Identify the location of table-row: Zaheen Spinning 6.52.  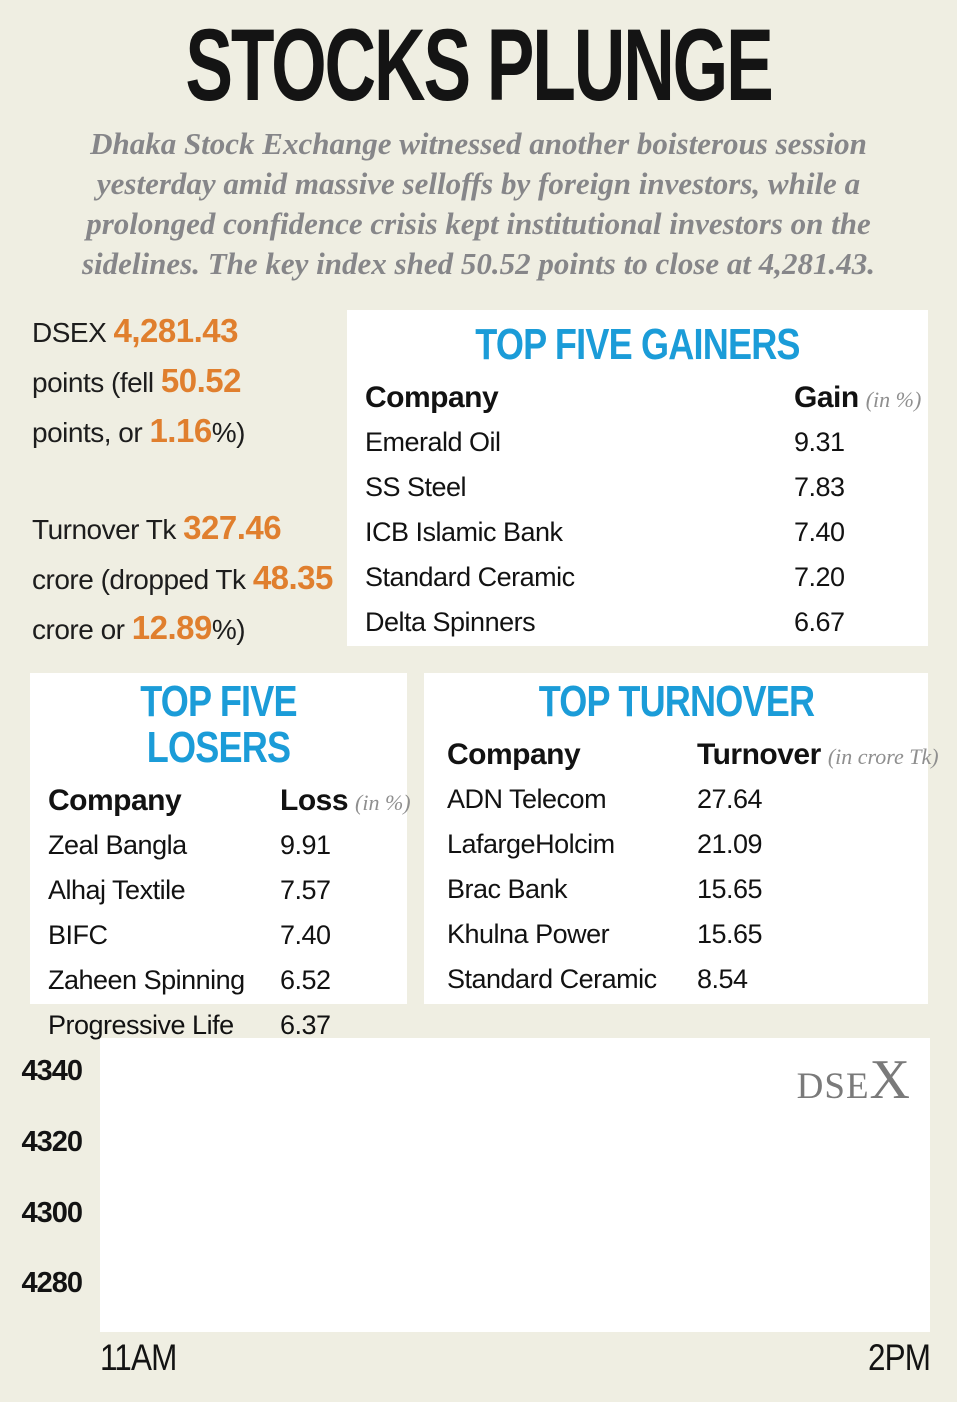
(218, 980).